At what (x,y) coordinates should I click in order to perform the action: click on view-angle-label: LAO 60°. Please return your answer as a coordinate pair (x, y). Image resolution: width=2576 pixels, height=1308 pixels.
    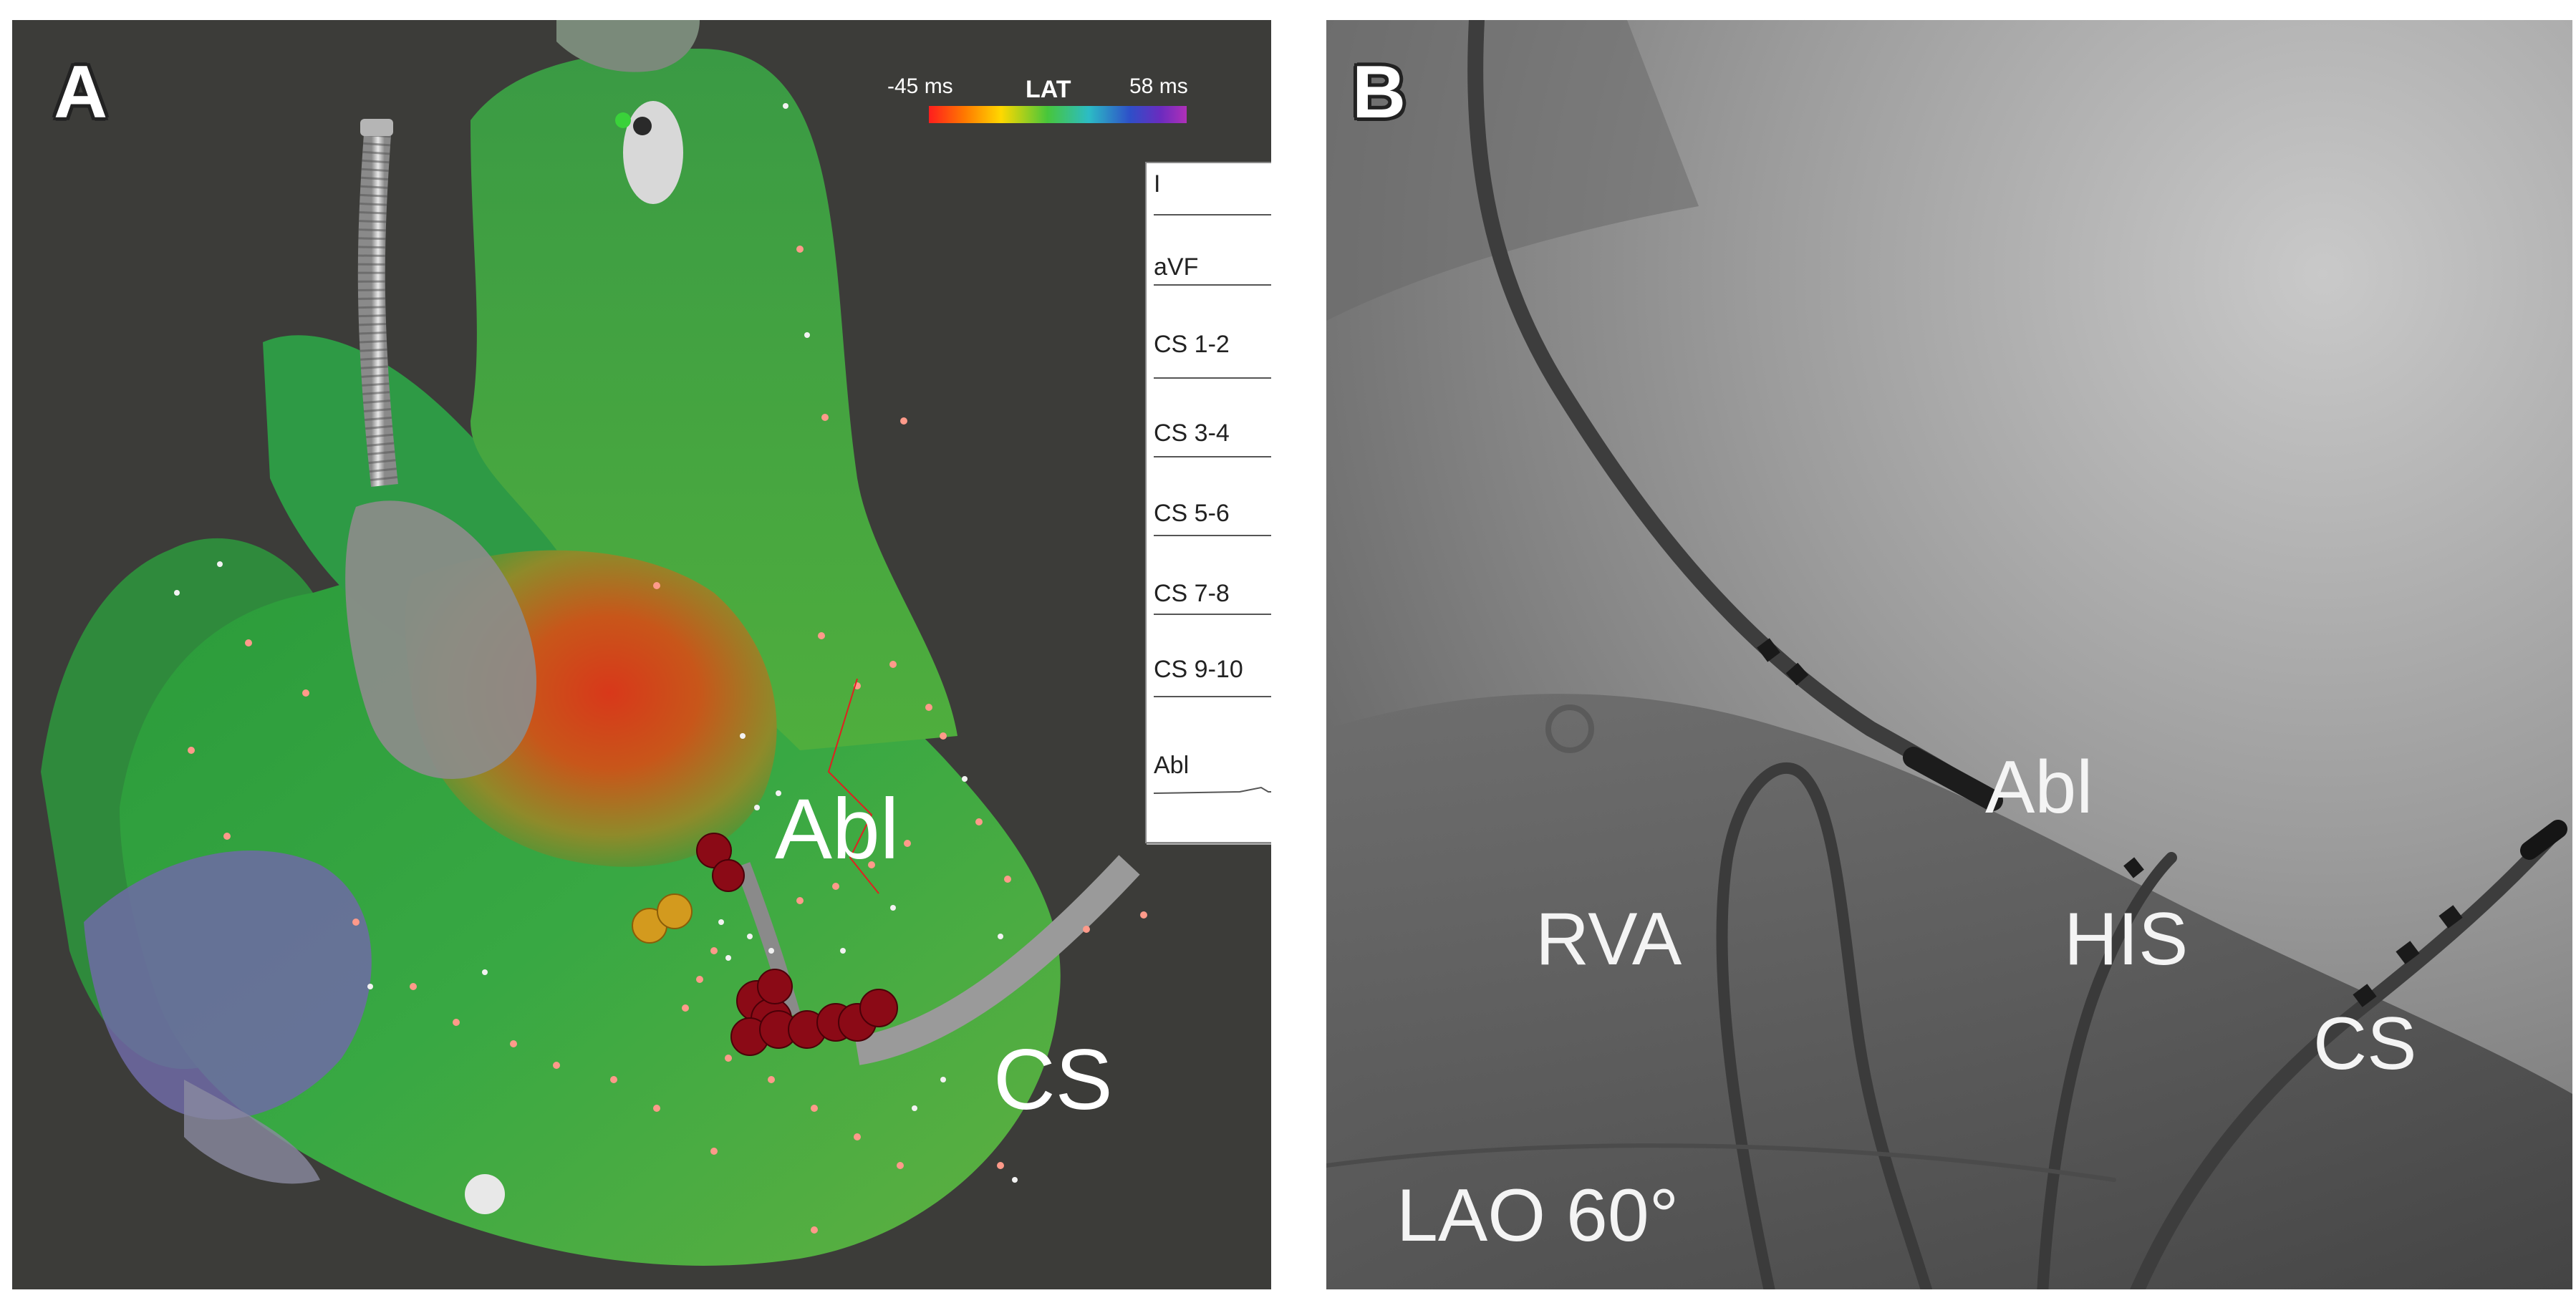
    Looking at the image, I should click on (1538, 1215).